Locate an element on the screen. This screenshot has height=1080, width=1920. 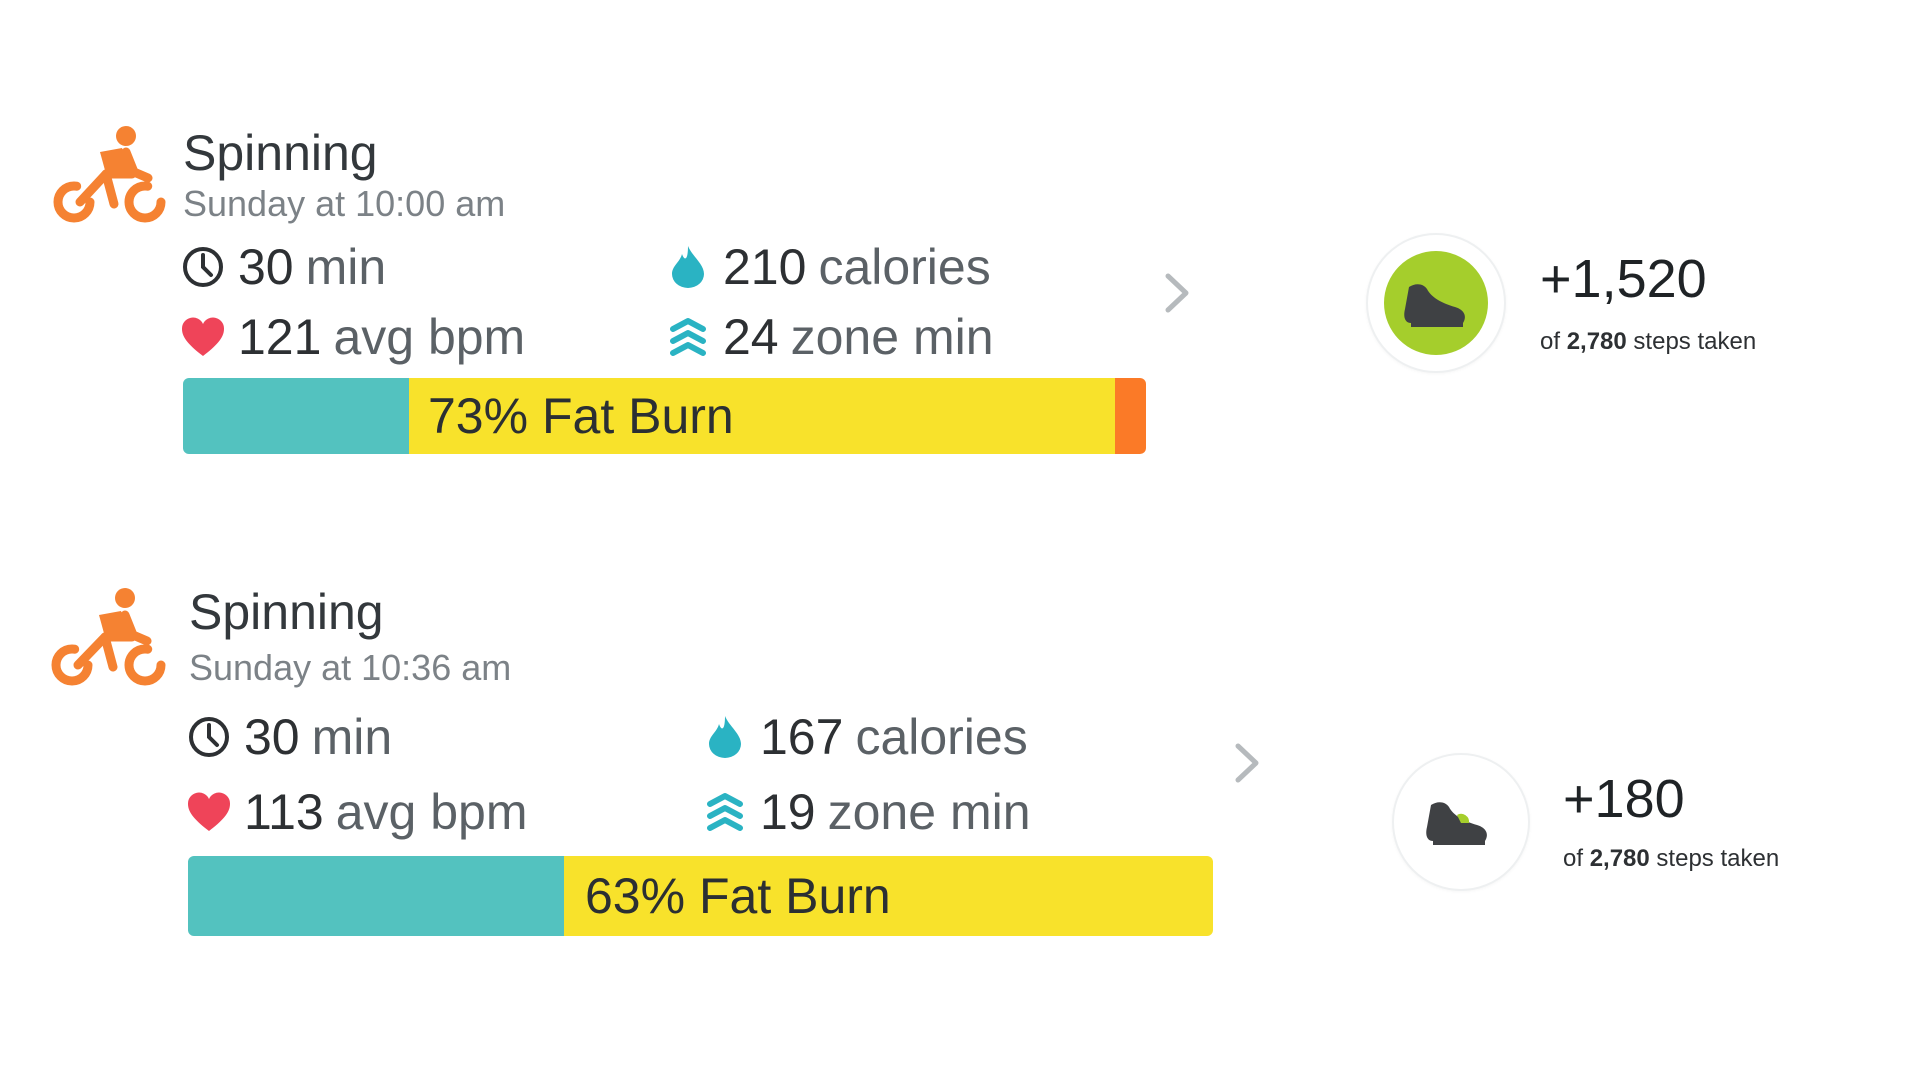
zone-summary-label: 63% Fat Burn is located at coordinates (738, 896).